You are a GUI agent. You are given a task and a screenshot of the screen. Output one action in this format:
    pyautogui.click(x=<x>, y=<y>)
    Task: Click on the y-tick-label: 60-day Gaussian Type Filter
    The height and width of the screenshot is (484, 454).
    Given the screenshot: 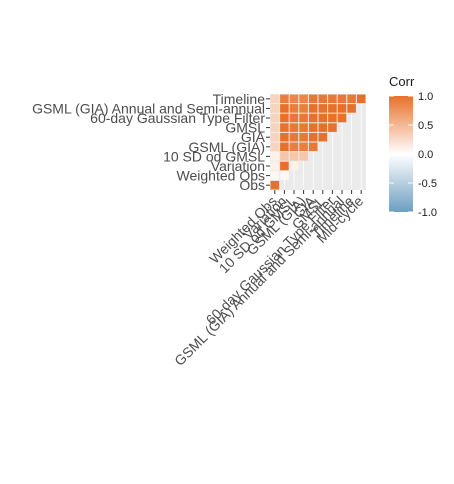 What is the action you would take?
    pyautogui.click(x=177, y=118)
    